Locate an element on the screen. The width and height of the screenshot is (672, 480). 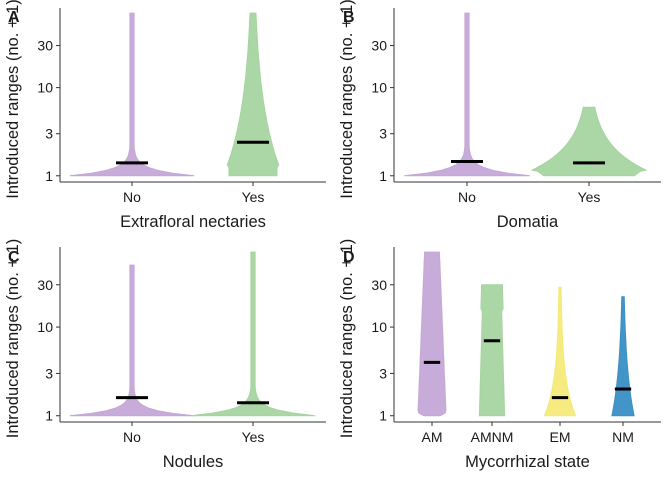
x-tick-label: AM is located at coordinates (432, 437).